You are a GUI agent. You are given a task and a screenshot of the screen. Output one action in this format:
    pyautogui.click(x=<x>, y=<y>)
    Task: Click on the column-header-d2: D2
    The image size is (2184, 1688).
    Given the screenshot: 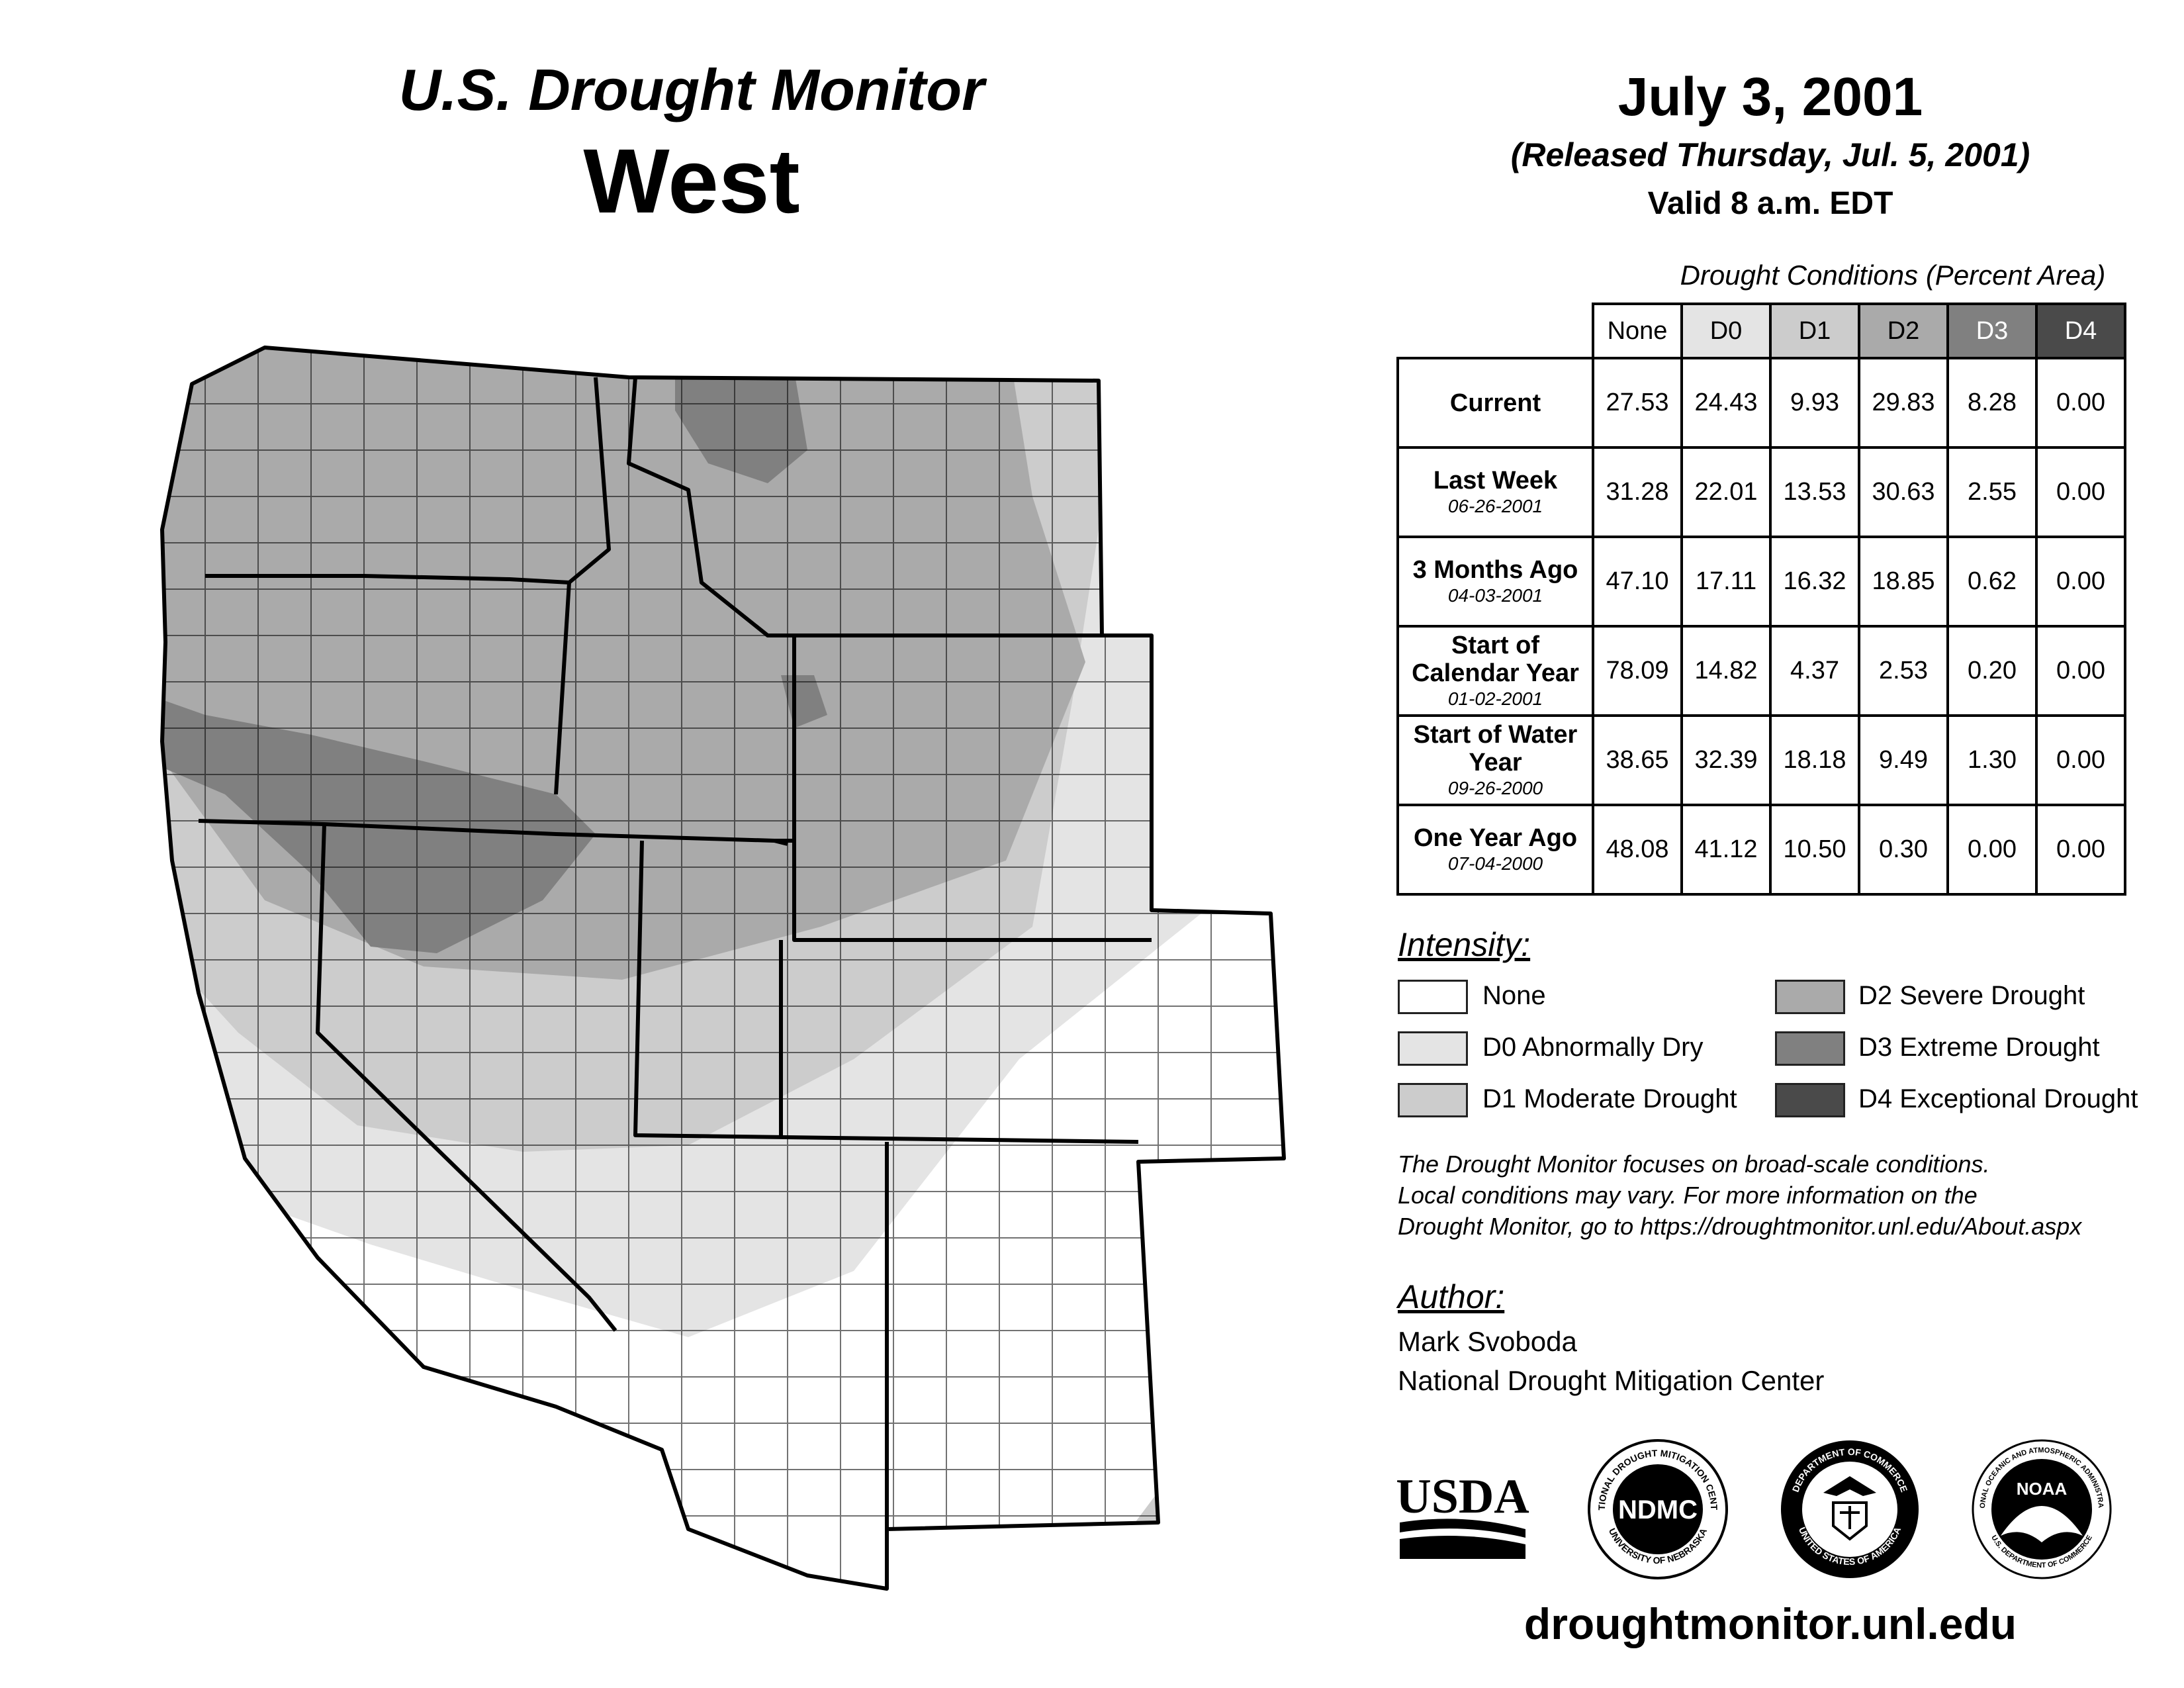 What is the action you would take?
    pyautogui.click(x=1903, y=331)
    